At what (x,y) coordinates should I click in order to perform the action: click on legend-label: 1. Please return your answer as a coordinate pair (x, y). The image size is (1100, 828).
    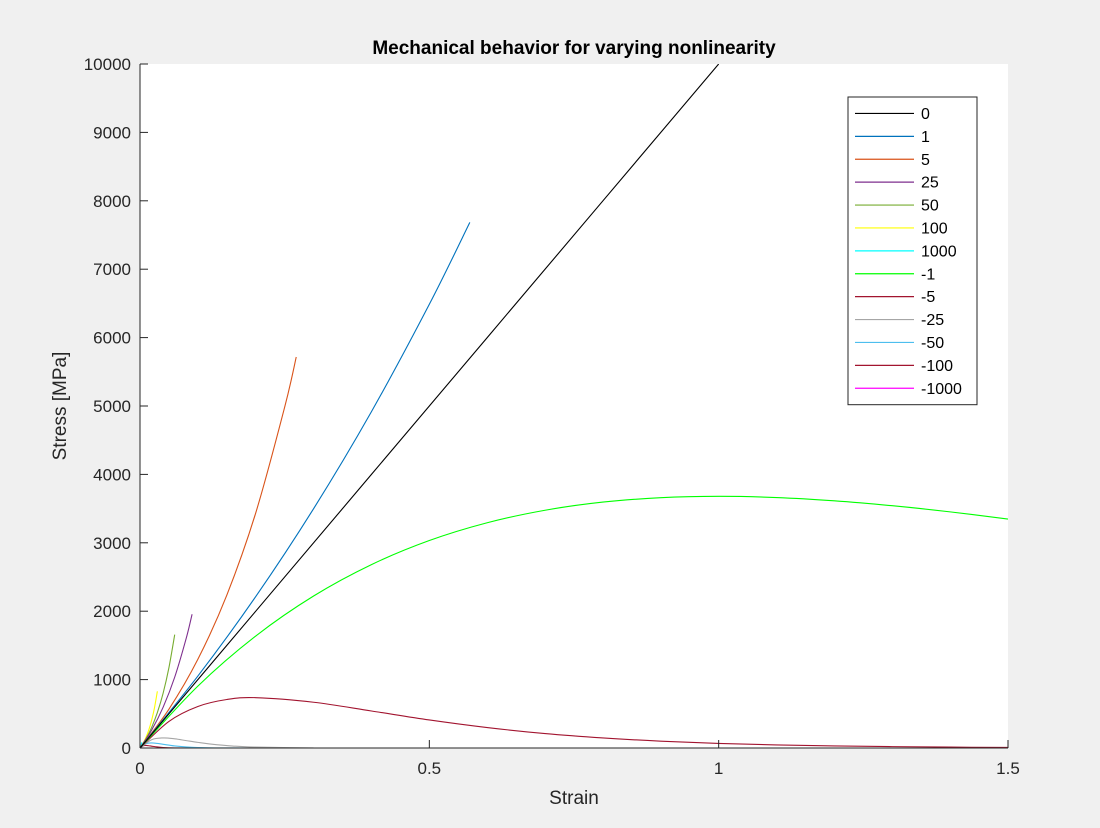
    Looking at the image, I should click on (925, 137).